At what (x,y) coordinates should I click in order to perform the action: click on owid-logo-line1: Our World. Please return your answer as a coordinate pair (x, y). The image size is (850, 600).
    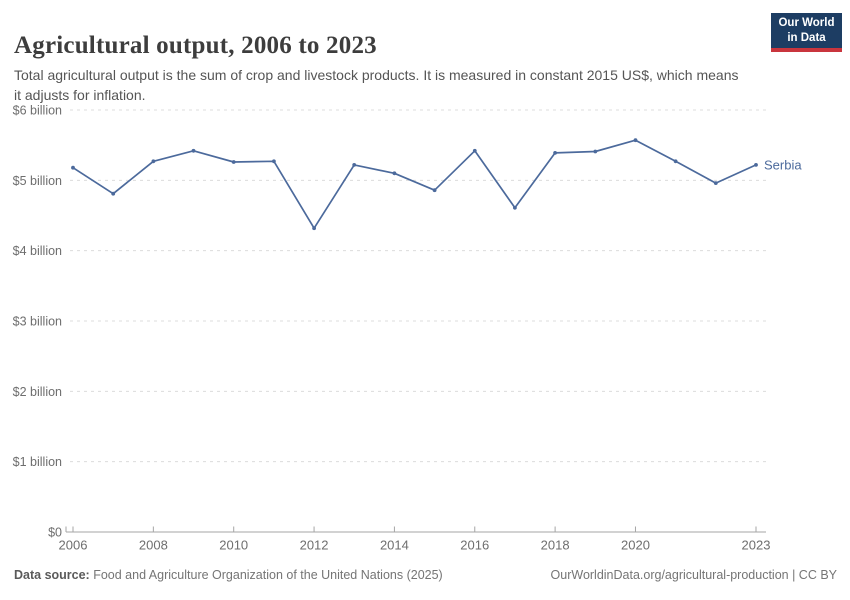
    Looking at the image, I should click on (806, 23).